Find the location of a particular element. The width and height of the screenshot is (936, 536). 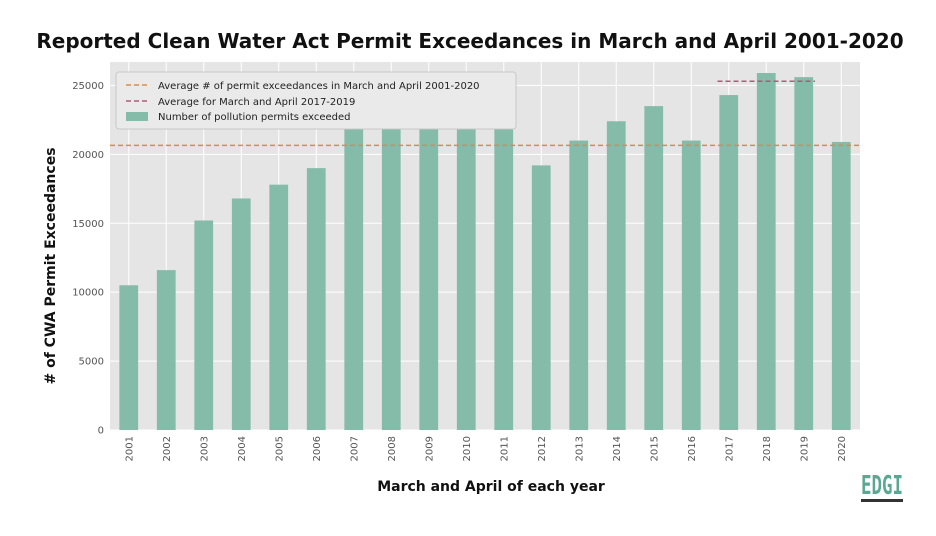

x-axis-label: March and April of each year is located at coordinates (491, 487).